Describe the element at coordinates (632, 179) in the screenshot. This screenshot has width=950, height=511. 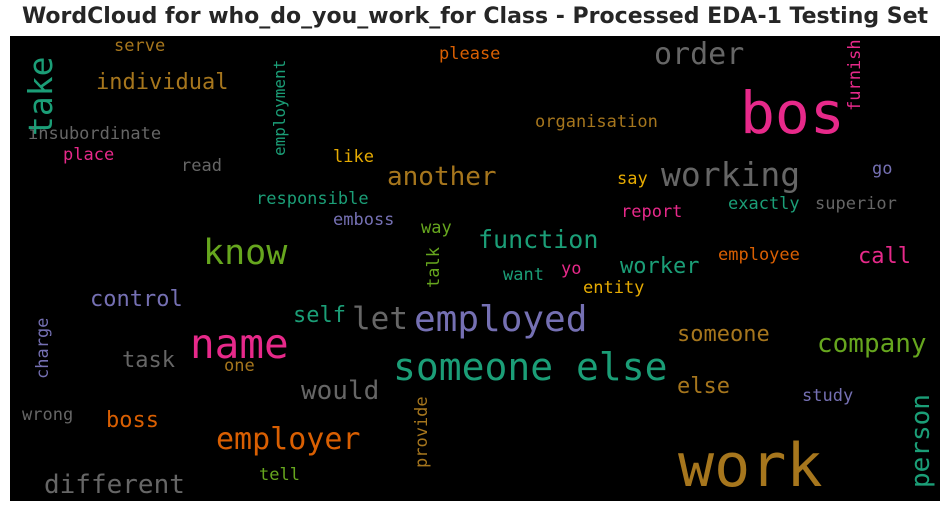
I see `word-say: say` at that location.